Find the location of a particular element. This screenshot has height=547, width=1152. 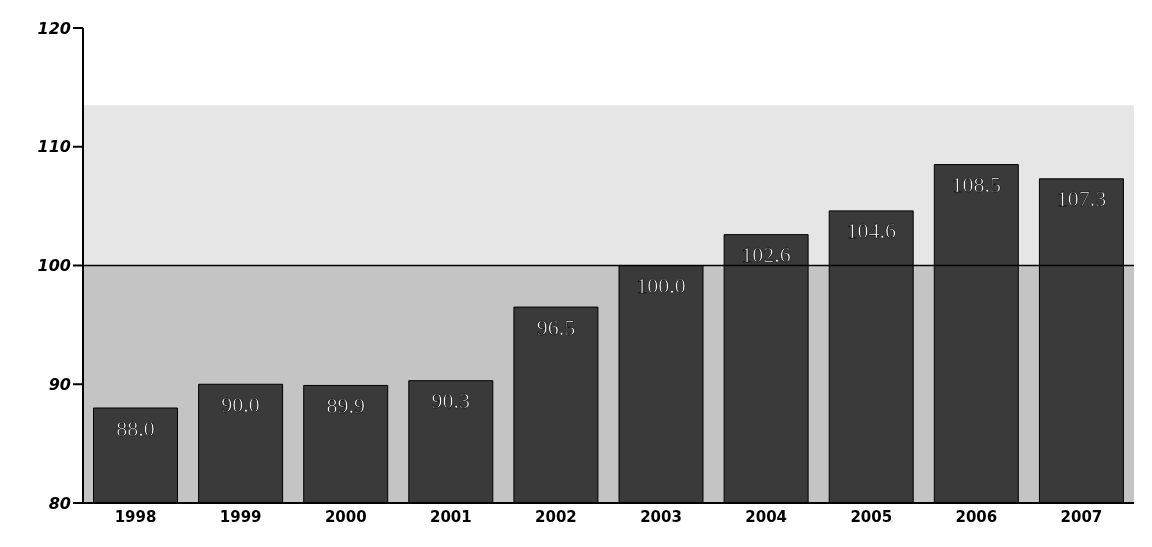

data-label: 96.5 is located at coordinates (556, 327).